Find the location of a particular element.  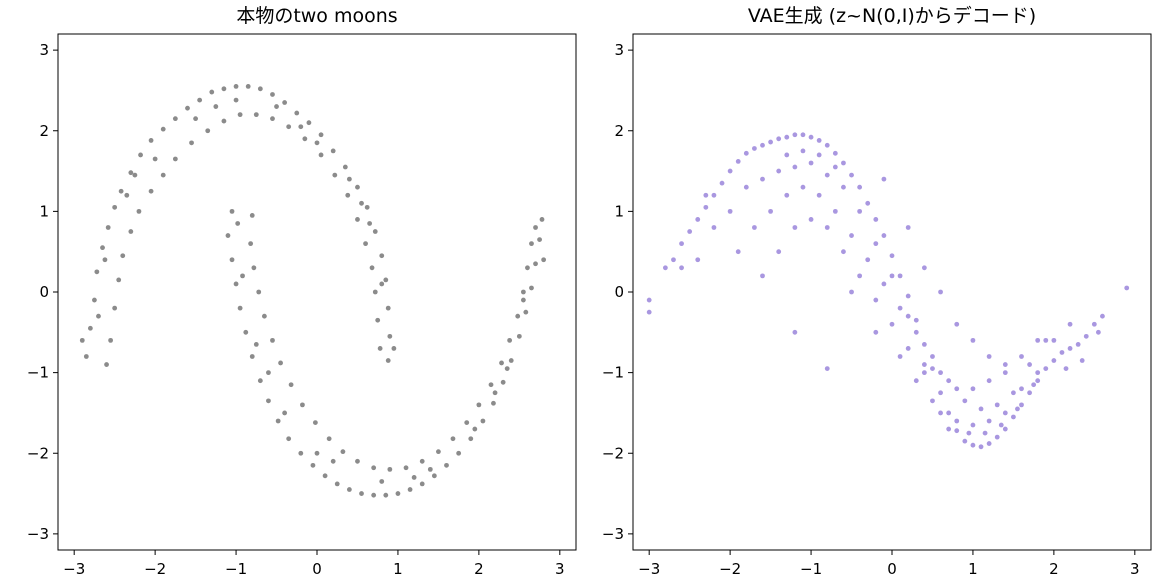

left-y-axis: −3 −2 −1 0 1 2 3 is located at coordinates (42, 292).